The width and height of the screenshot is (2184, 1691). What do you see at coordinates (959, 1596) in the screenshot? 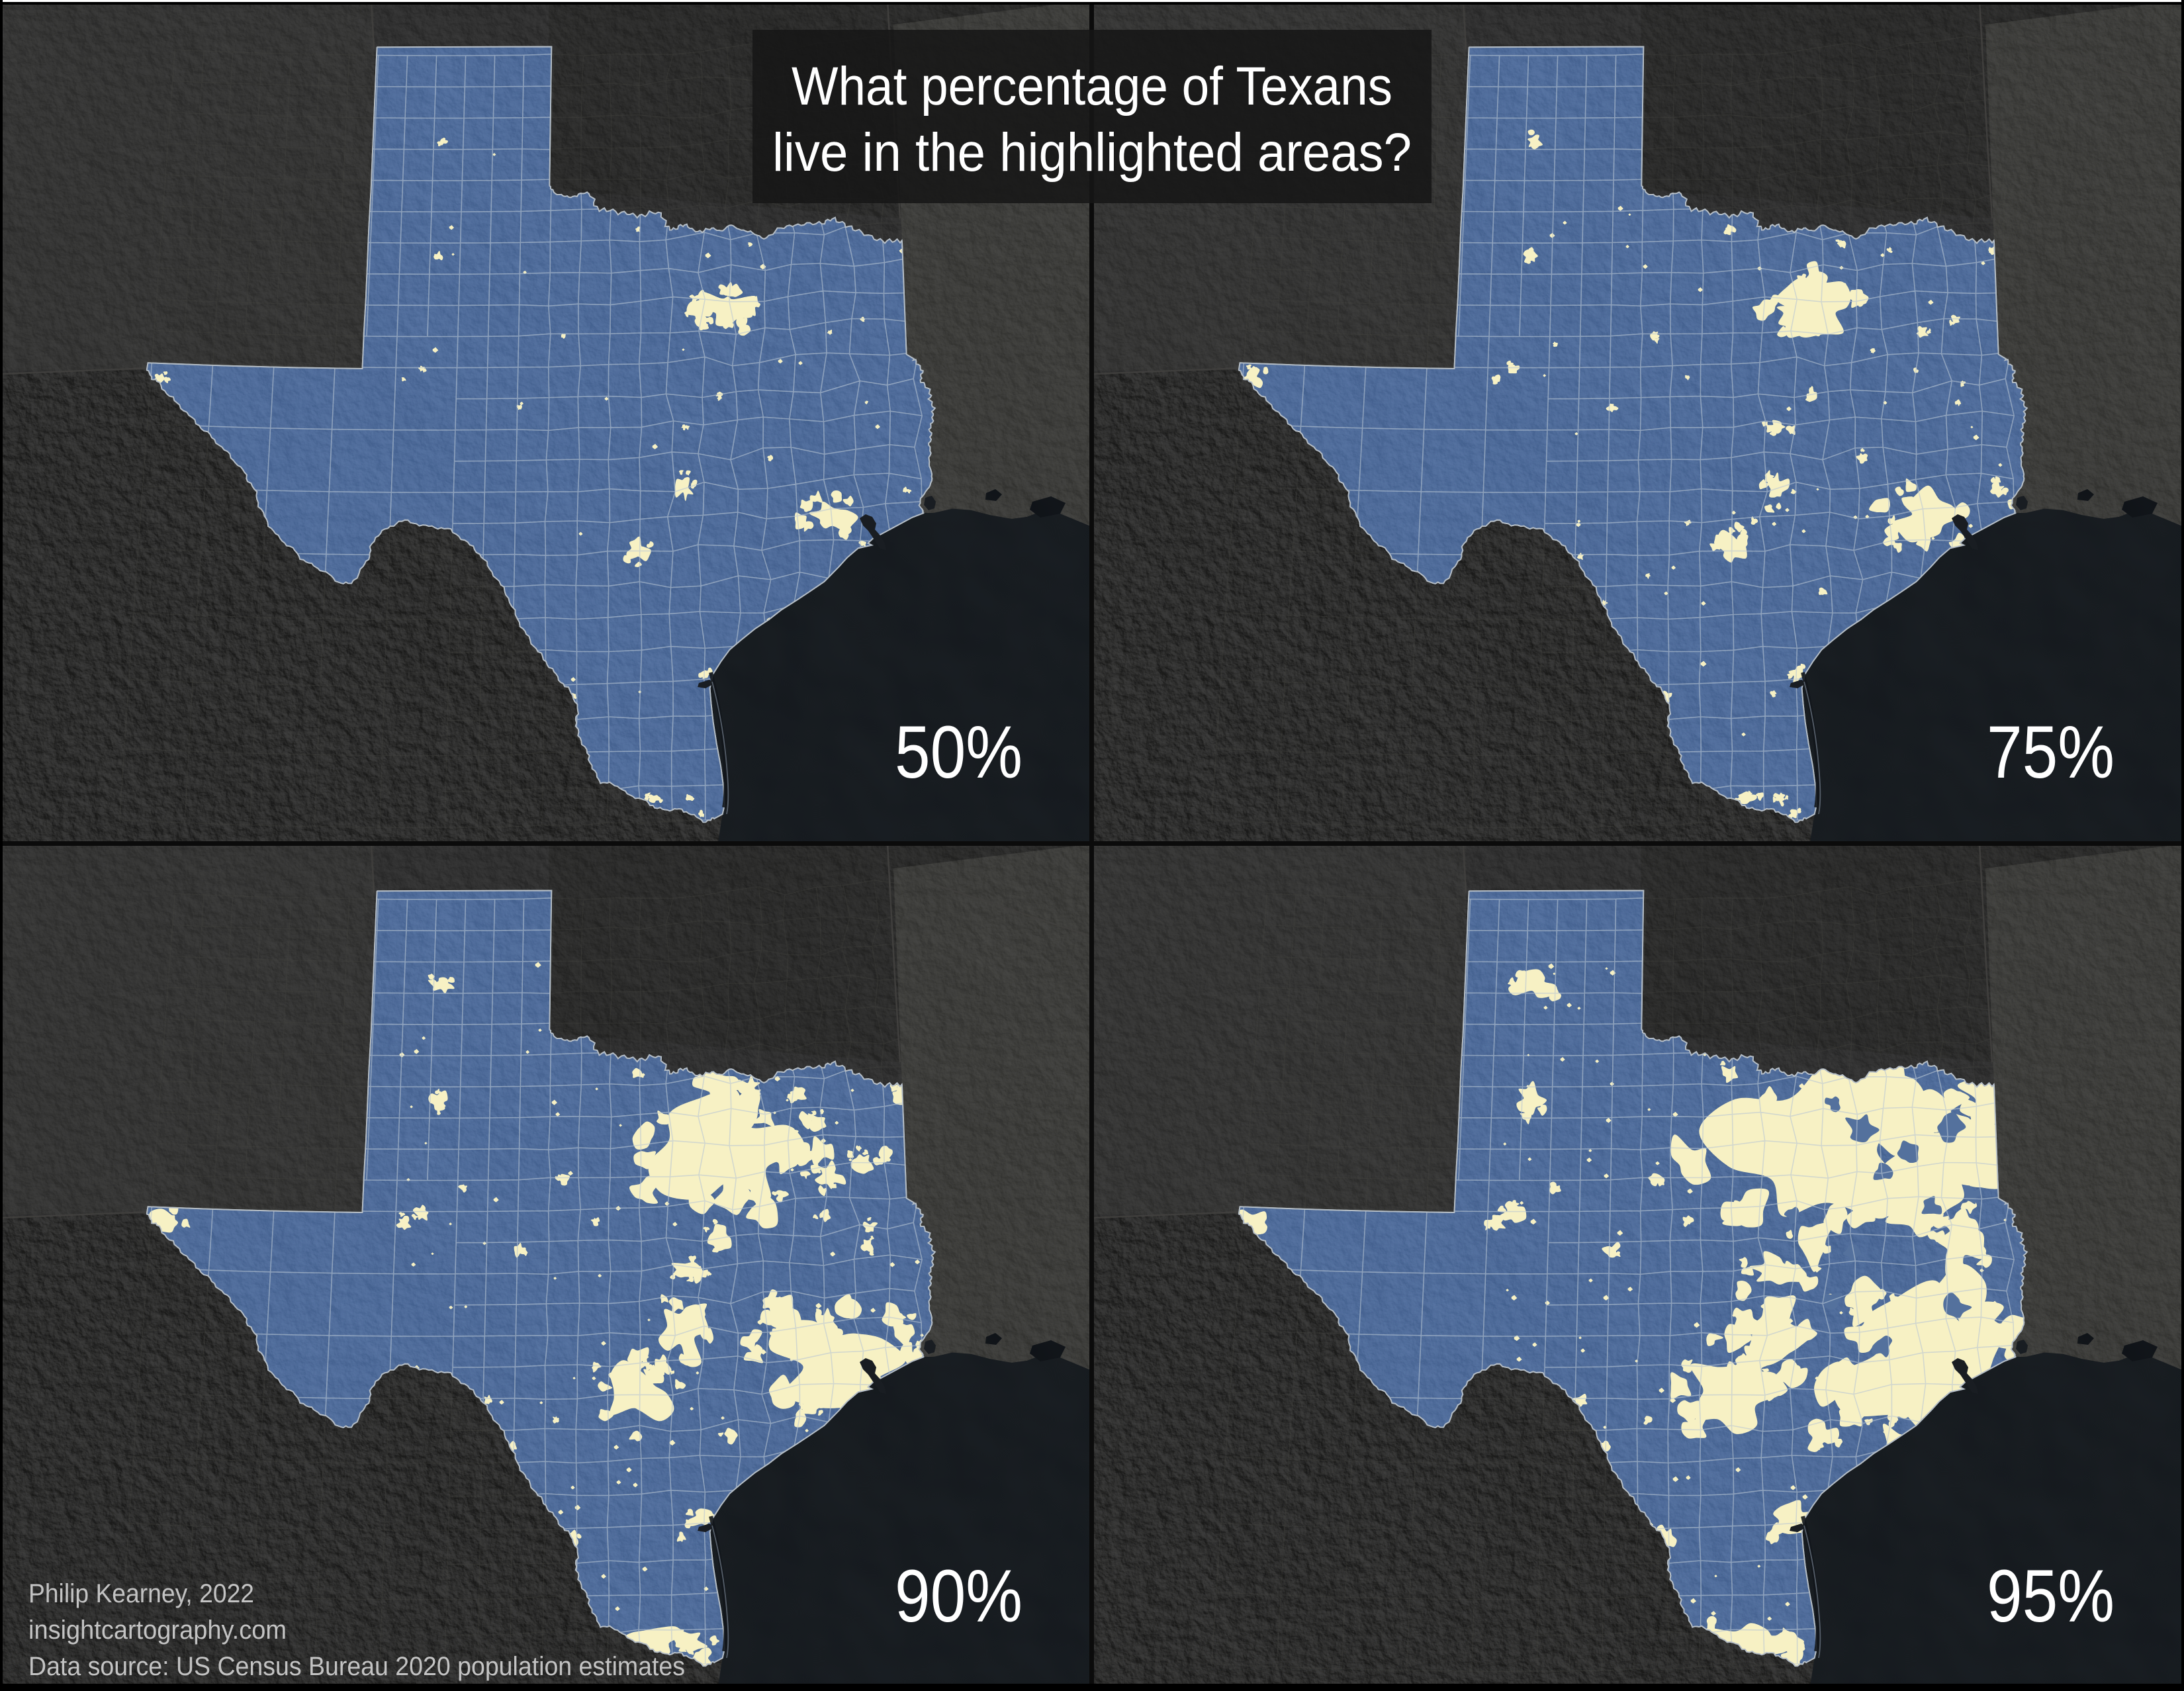
I see `svg-text: 90%` at bounding box center [959, 1596].